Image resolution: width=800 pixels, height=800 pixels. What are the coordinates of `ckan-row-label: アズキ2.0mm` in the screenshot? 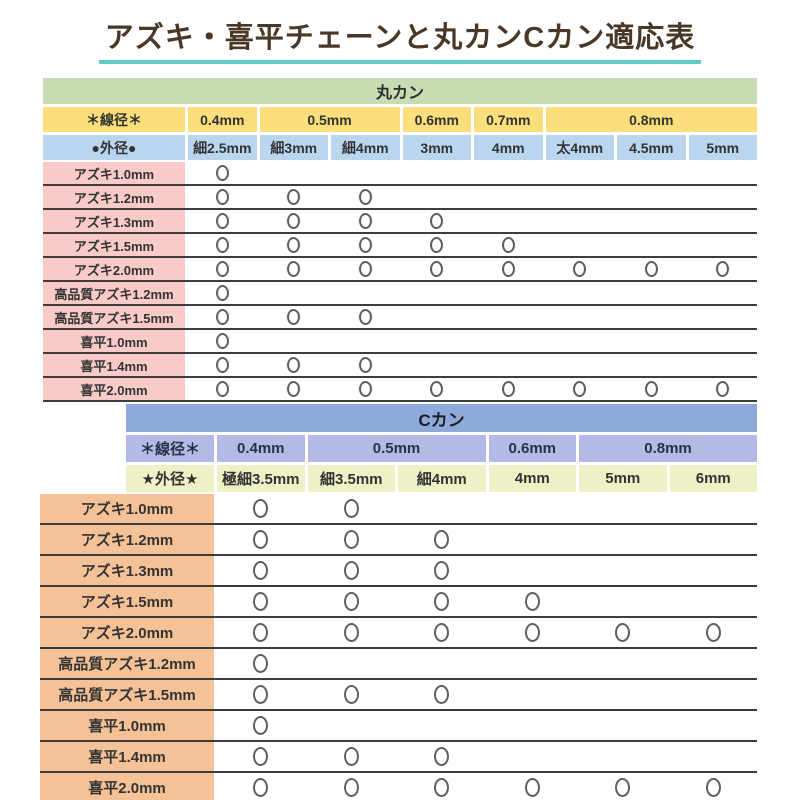 It's located at (127, 632).